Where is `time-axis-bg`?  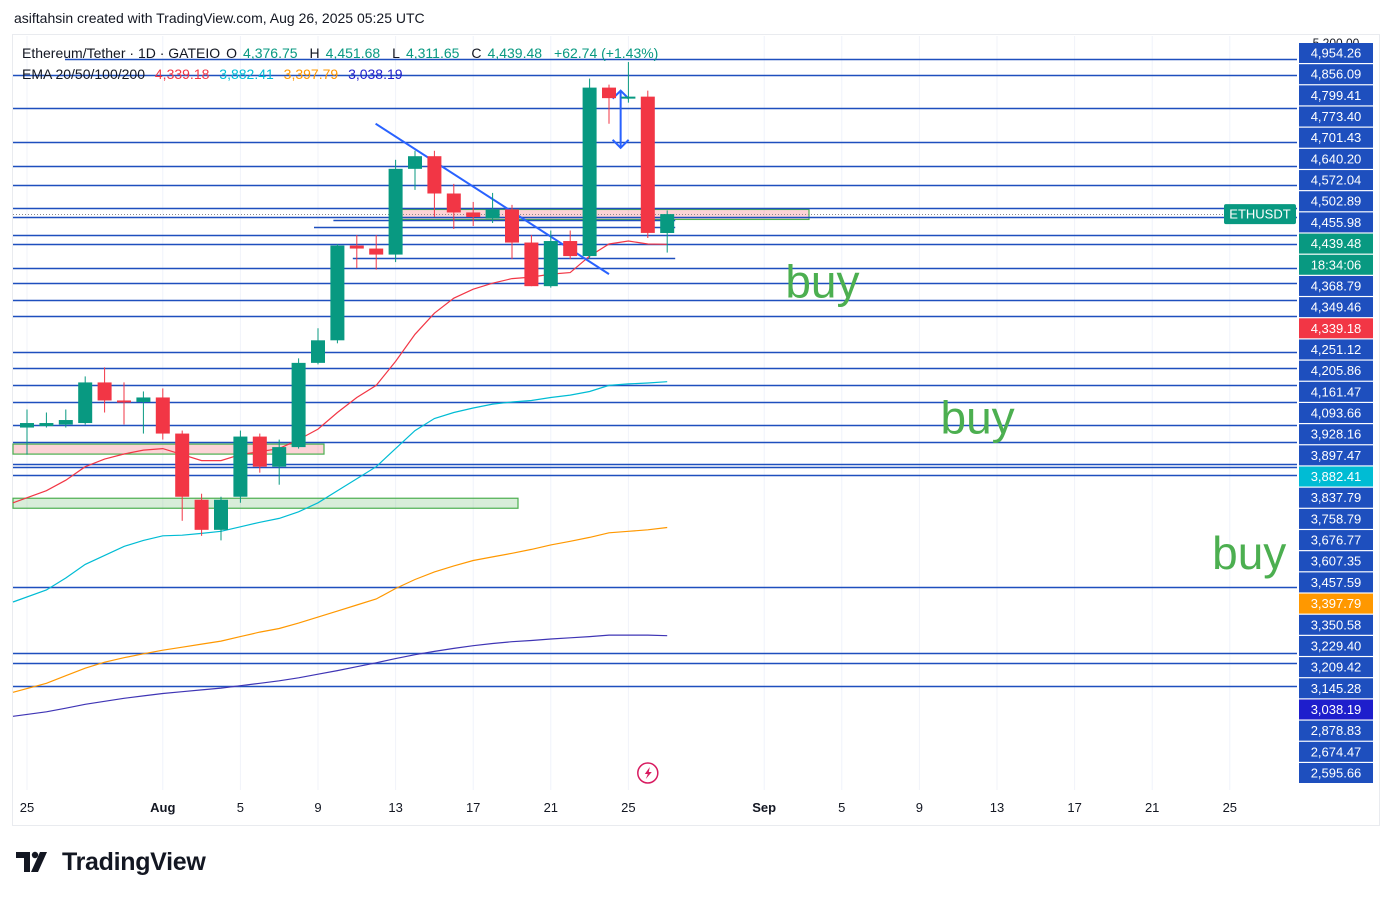 time-axis-bg is located at coordinates (655, 808).